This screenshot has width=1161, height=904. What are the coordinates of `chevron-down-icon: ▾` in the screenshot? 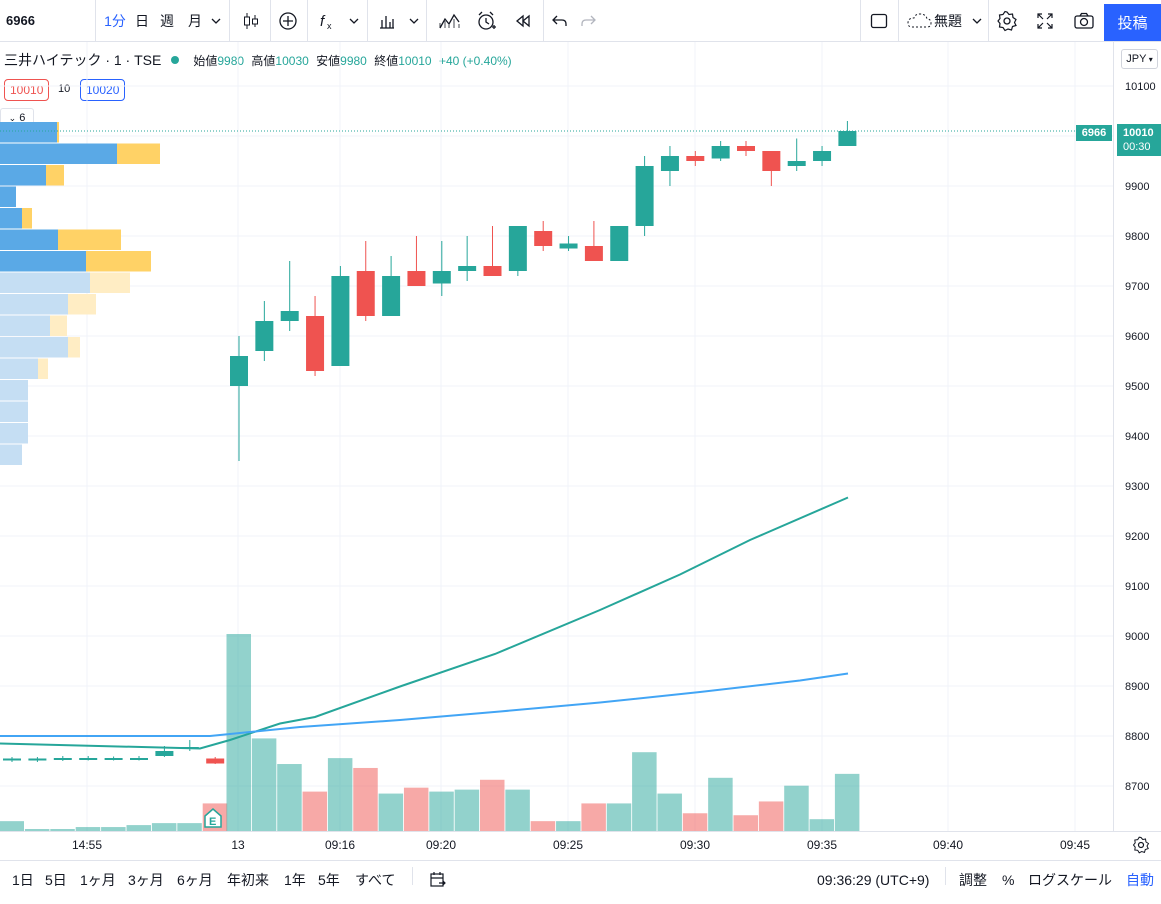 It's located at (1149, 59).